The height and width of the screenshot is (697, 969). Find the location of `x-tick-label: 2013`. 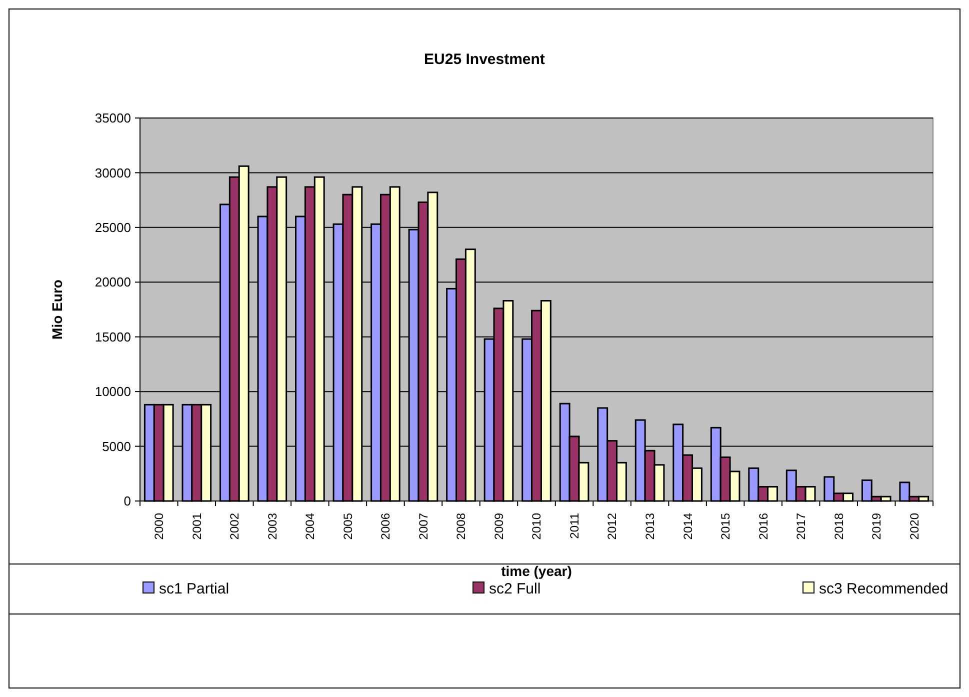

x-tick-label: 2013 is located at coordinates (649, 526).